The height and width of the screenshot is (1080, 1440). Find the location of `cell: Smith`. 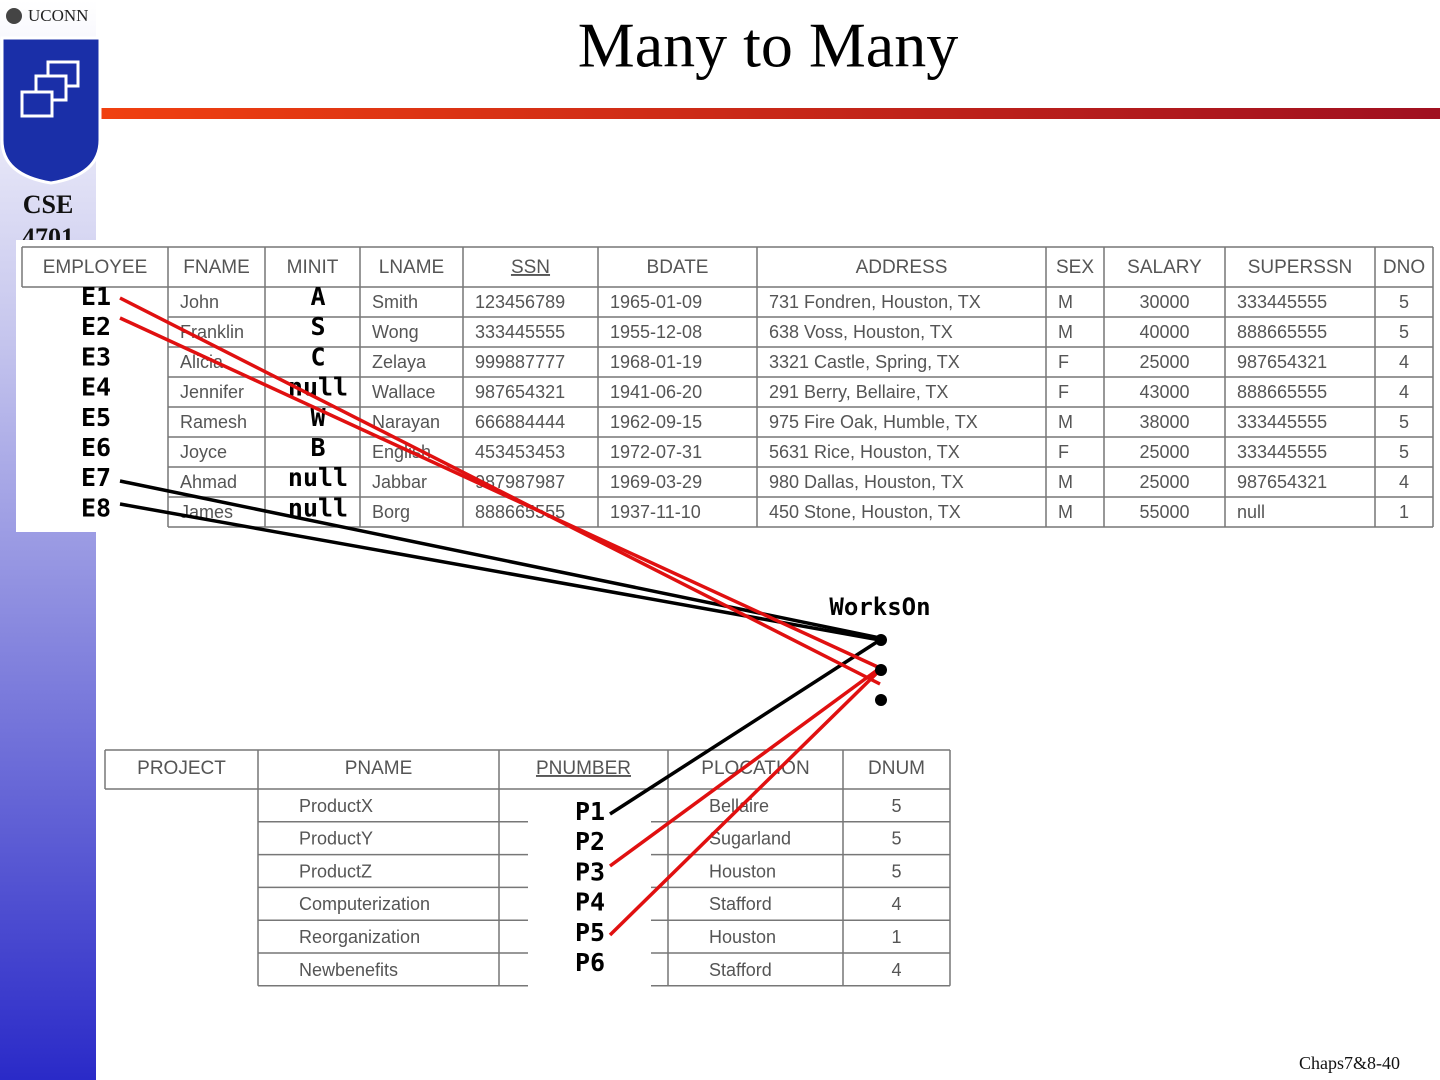

cell: Smith is located at coordinates (395, 302).